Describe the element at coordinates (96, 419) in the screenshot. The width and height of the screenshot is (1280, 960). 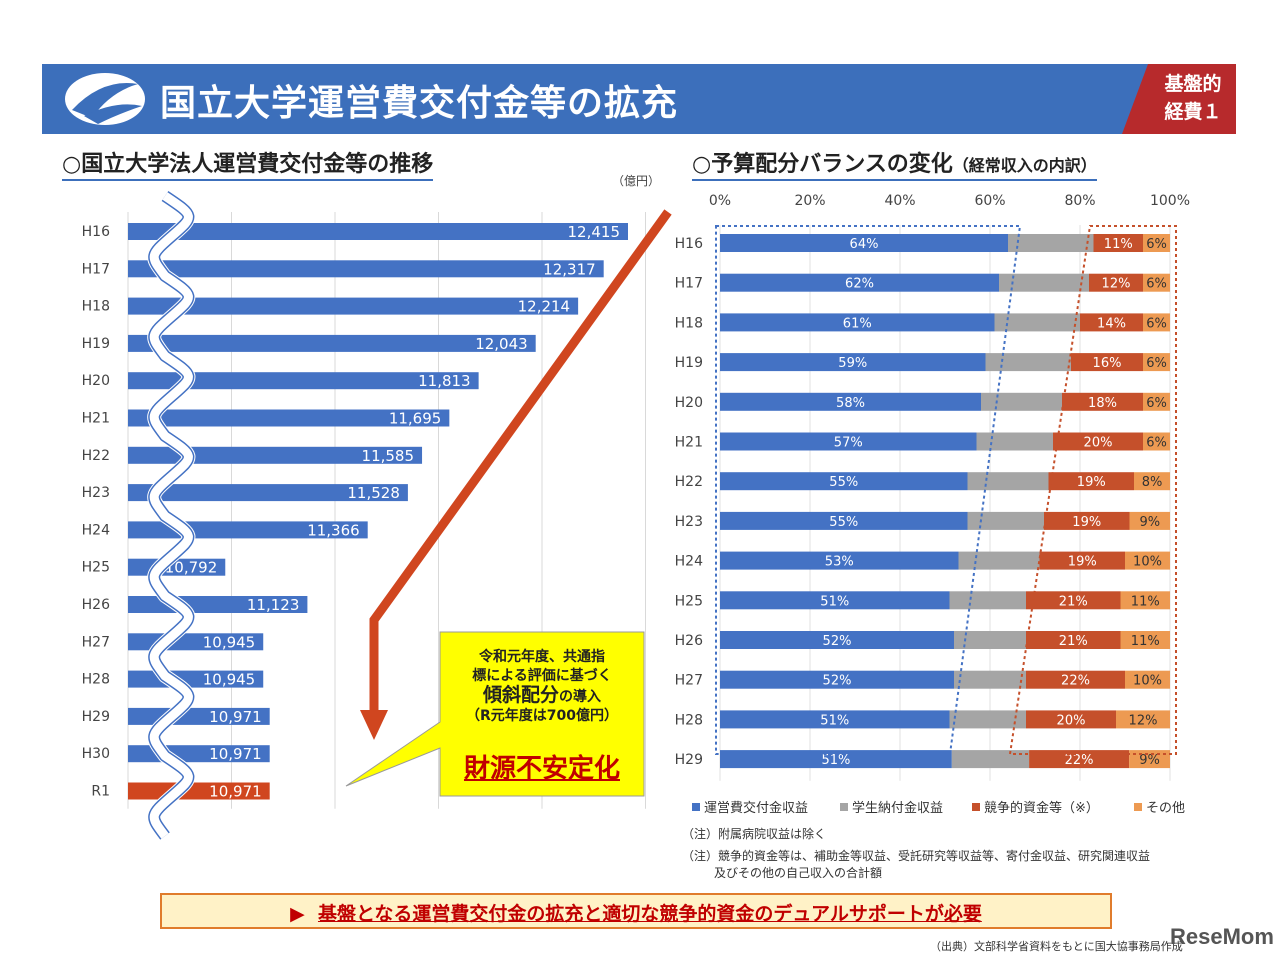
I see `left-category-label: H21` at that location.